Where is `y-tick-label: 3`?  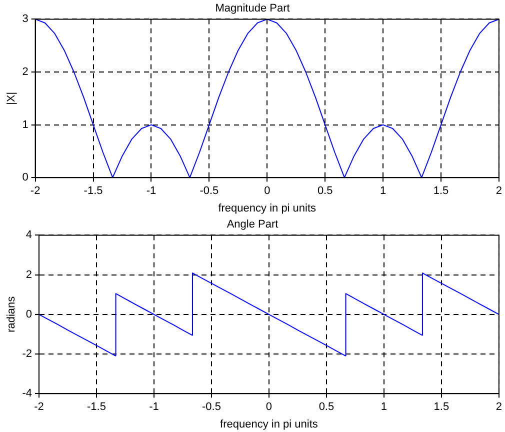
y-tick-label: 3 is located at coordinates (25, 19).